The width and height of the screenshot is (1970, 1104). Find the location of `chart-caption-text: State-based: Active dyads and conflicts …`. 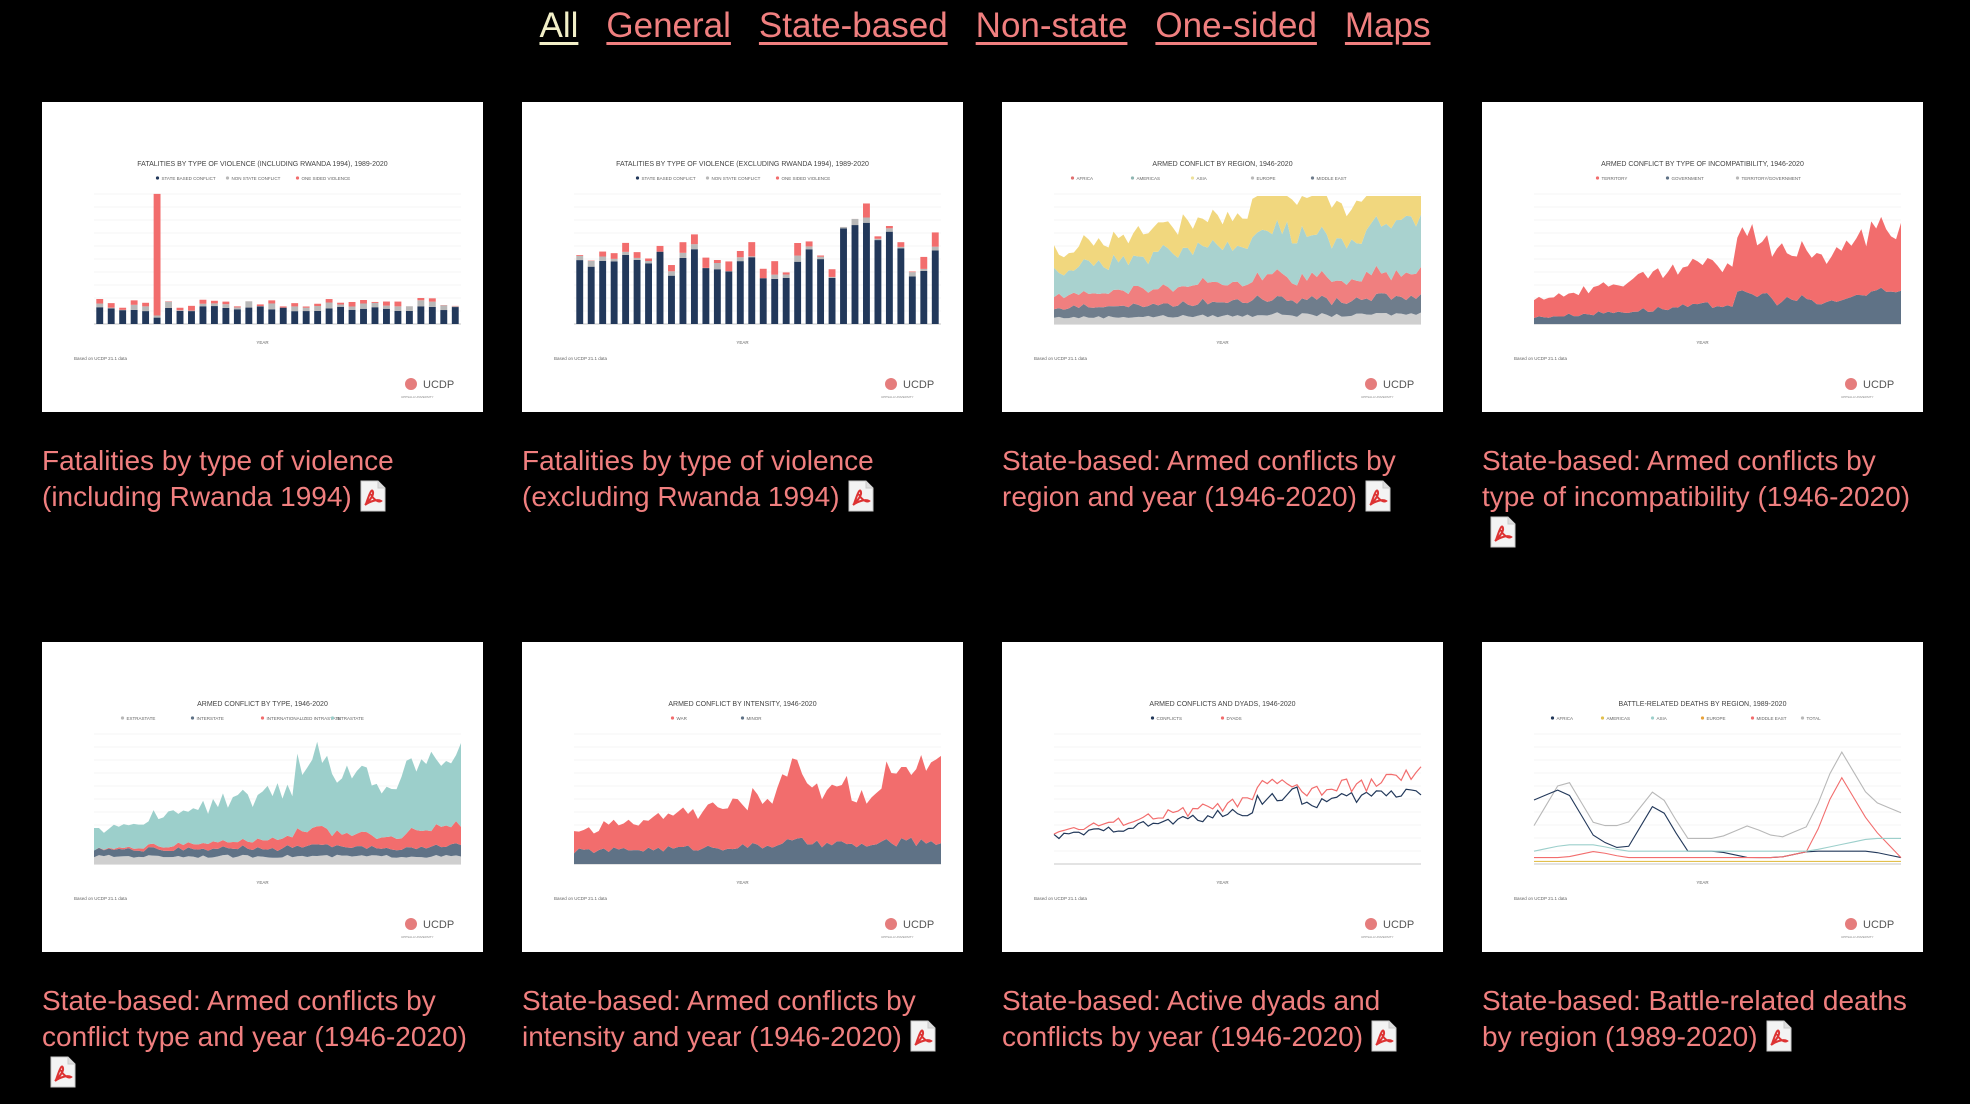

chart-caption-text: State-based: Active dyads and conflicts … is located at coordinates (1191, 1018).